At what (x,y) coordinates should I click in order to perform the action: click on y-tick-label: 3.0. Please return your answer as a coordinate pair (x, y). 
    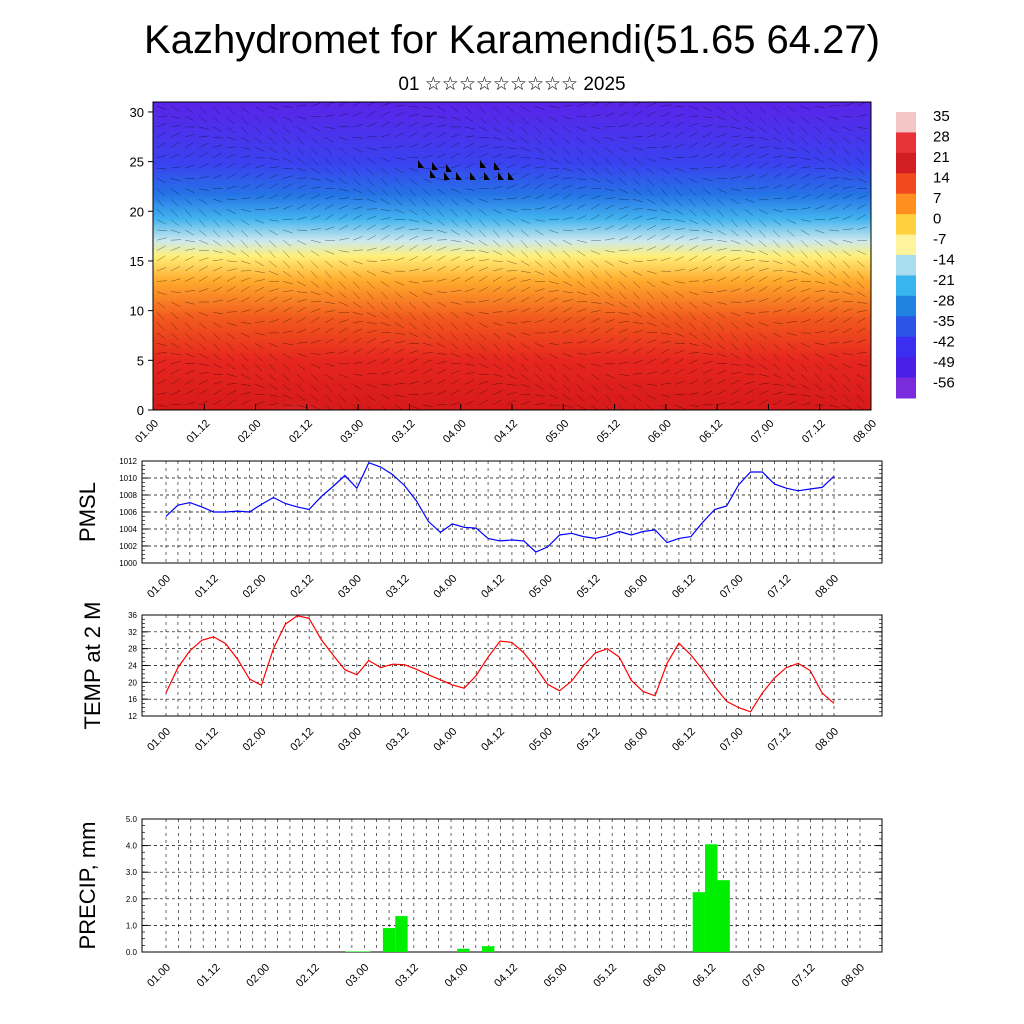
    Looking at the image, I should click on (132, 872).